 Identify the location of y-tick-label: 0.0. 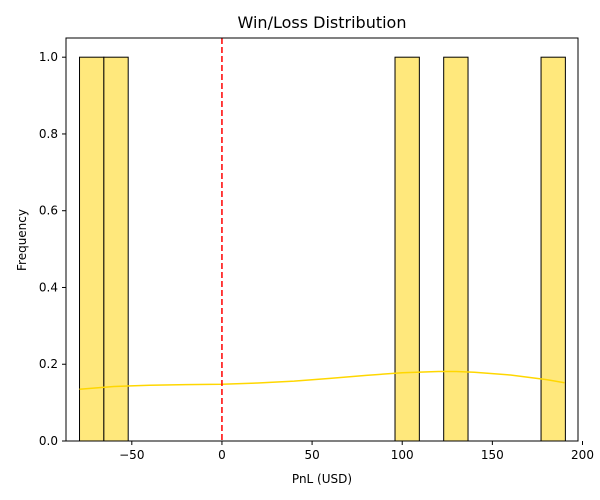
(48, 441).